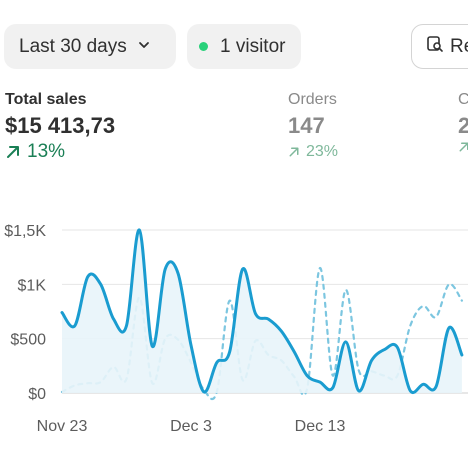 The height and width of the screenshot is (460, 468). Describe the element at coordinates (203, 46) in the screenshot. I see `live-dot-icon` at that location.